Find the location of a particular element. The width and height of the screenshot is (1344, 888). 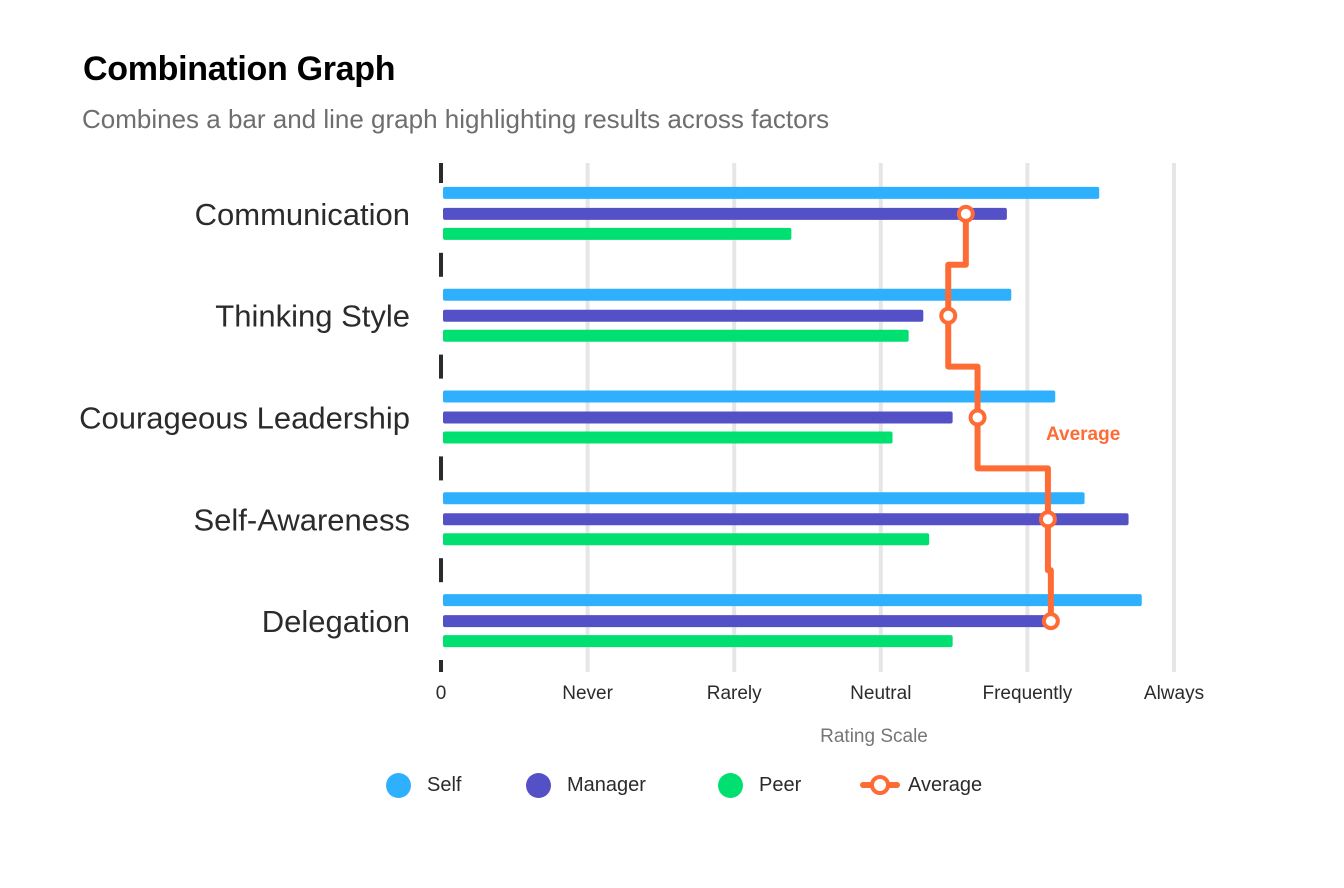

category-label: Self-Awareness is located at coordinates (301, 519).